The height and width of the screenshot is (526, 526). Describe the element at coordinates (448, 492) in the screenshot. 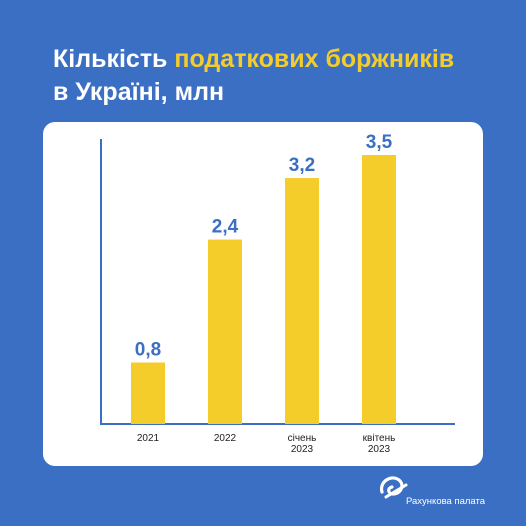

I see `footer-brand: Рахункова палата` at that location.